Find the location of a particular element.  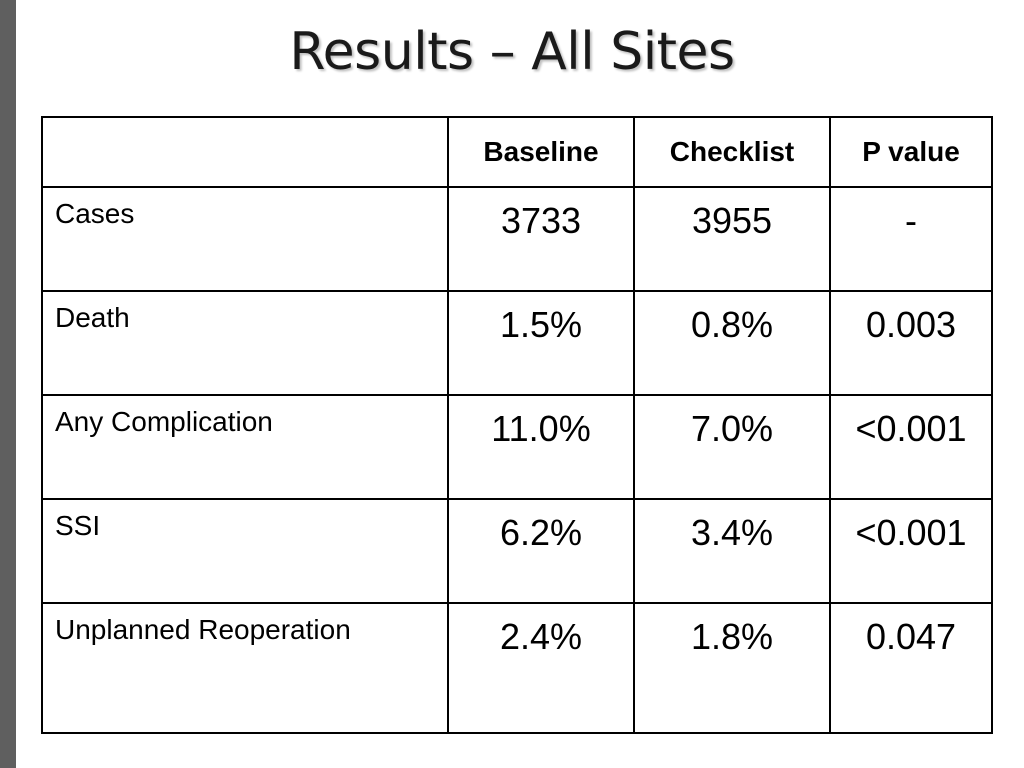

cell-checklist: 3.4% is located at coordinates (732, 551).